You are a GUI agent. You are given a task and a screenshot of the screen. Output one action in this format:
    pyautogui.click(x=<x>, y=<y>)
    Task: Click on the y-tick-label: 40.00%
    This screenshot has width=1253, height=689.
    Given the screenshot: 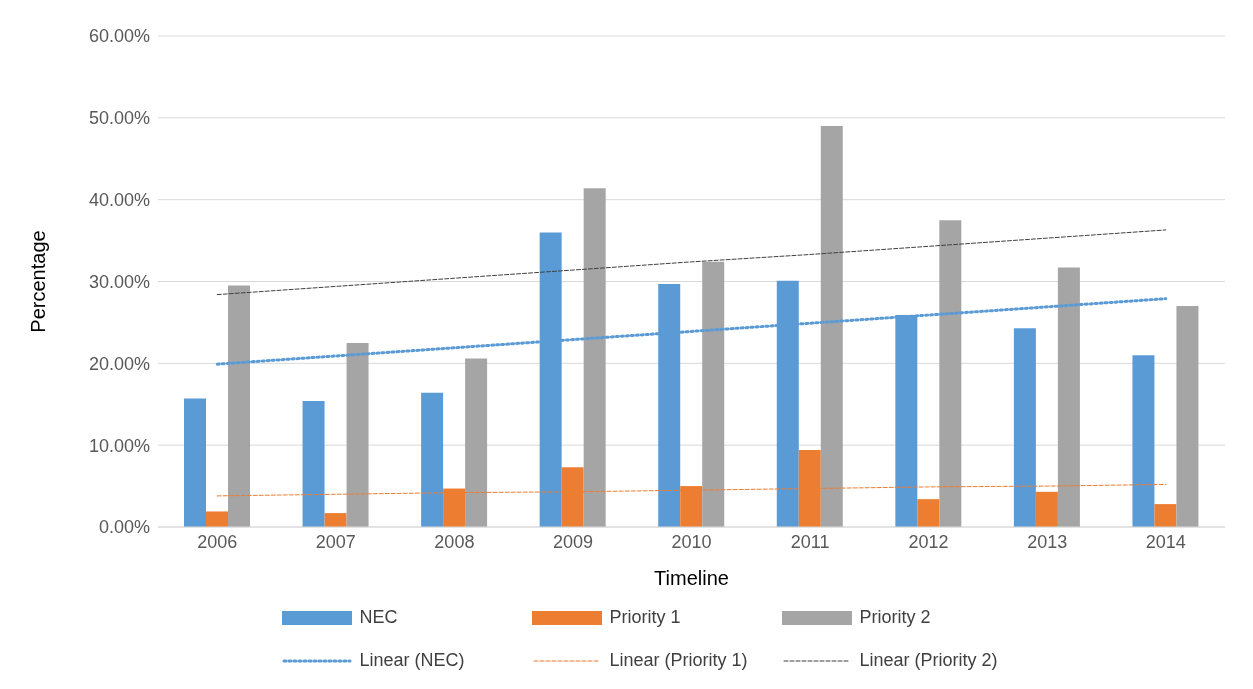 What is the action you would take?
    pyautogui.click(x=119, y=200)
    